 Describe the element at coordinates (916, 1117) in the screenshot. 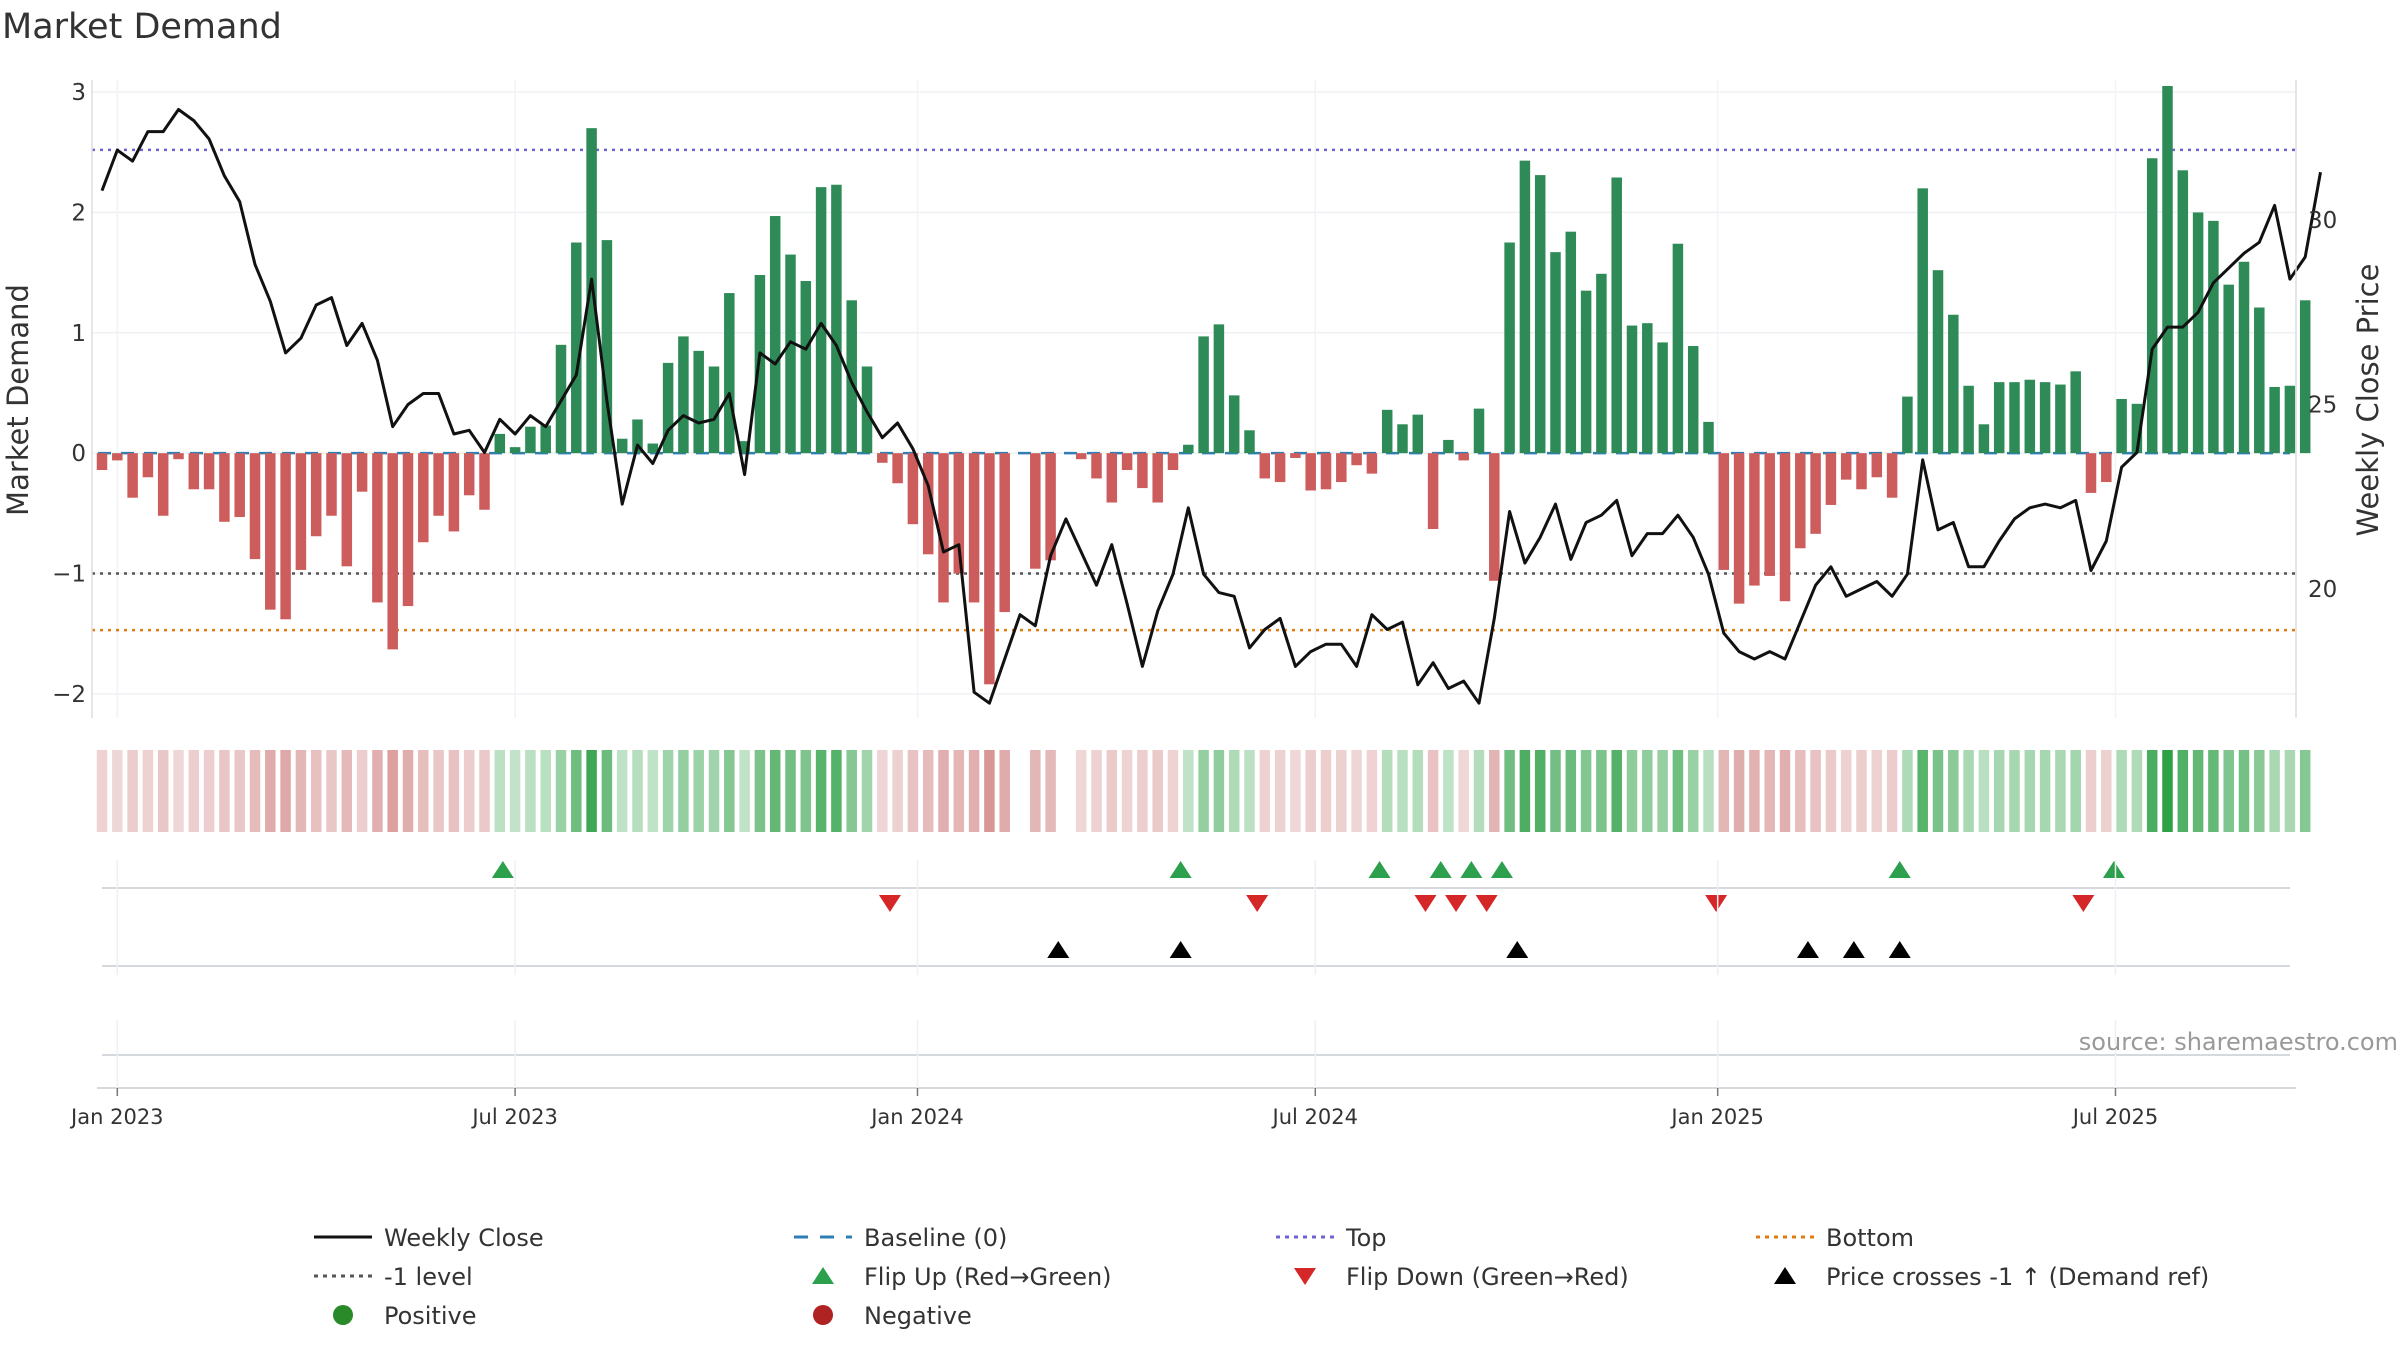

I see `x-tick-label: Jan 2024` at that location.